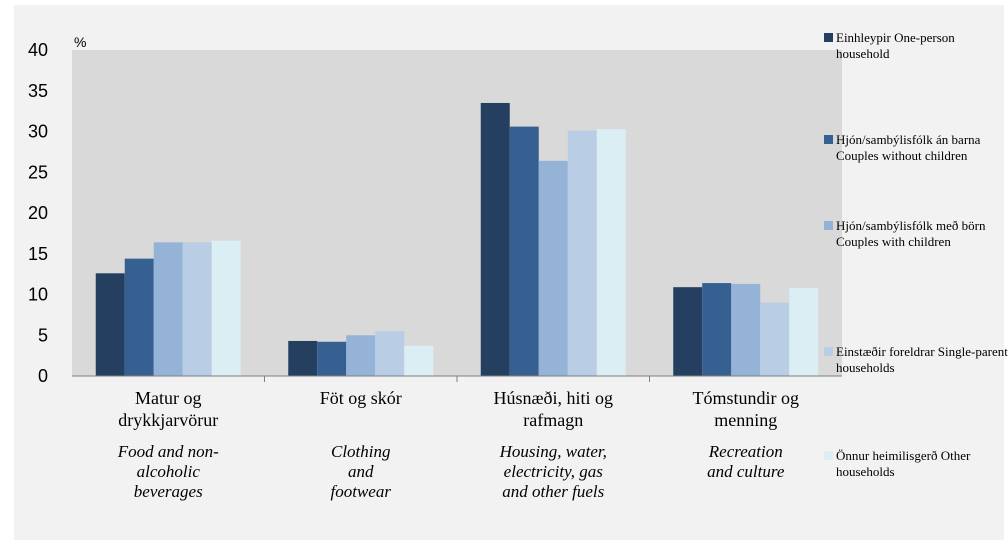  What do you see at coordinates (169, 471) in the screenshot?
I see `x-category-label-en: alcoholic` at bounding box center [169, 471].